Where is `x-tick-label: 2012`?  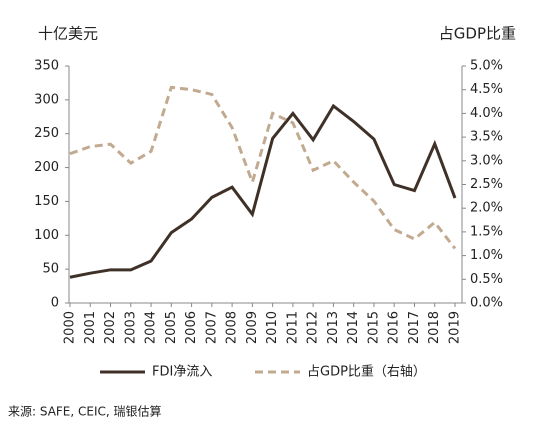
x-tick-label: 2012 is located at coordinates (313, 327).